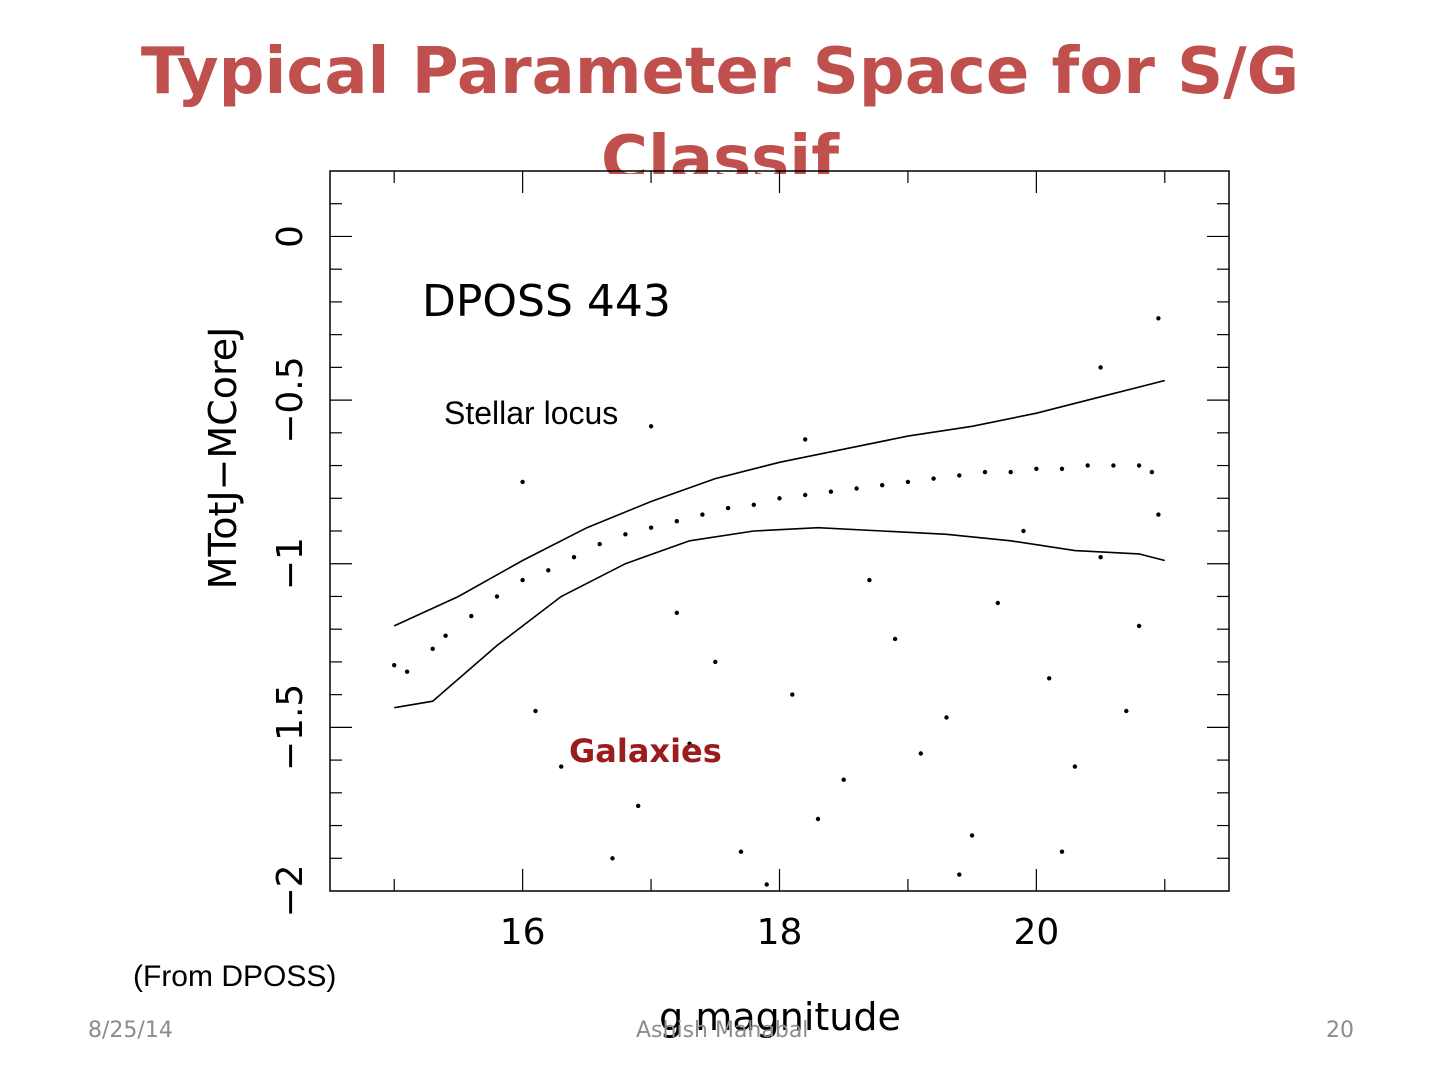 This screenshot has width=1440, height=1080. Describe the element at coordinates (722, 1030) in the screenshot. I see `footer-author: Ashish Mahabal` at that location.